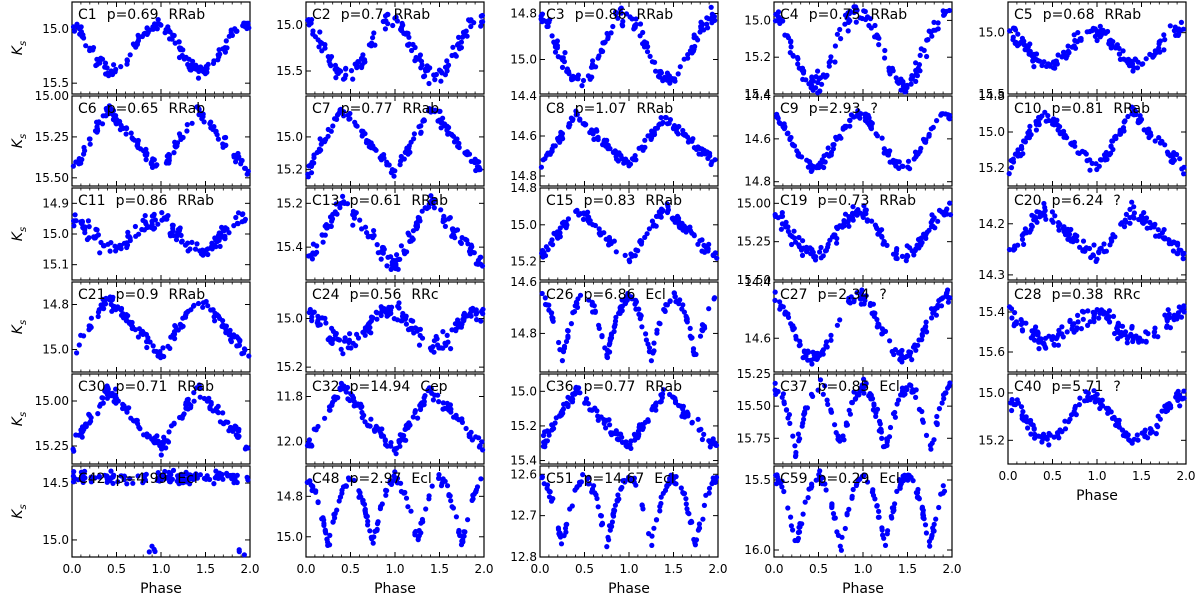  What do you see at coordinates (23, 229) in the screenshot?
I see `y-axis-label-sub: s` at bounding box center [23, 229].